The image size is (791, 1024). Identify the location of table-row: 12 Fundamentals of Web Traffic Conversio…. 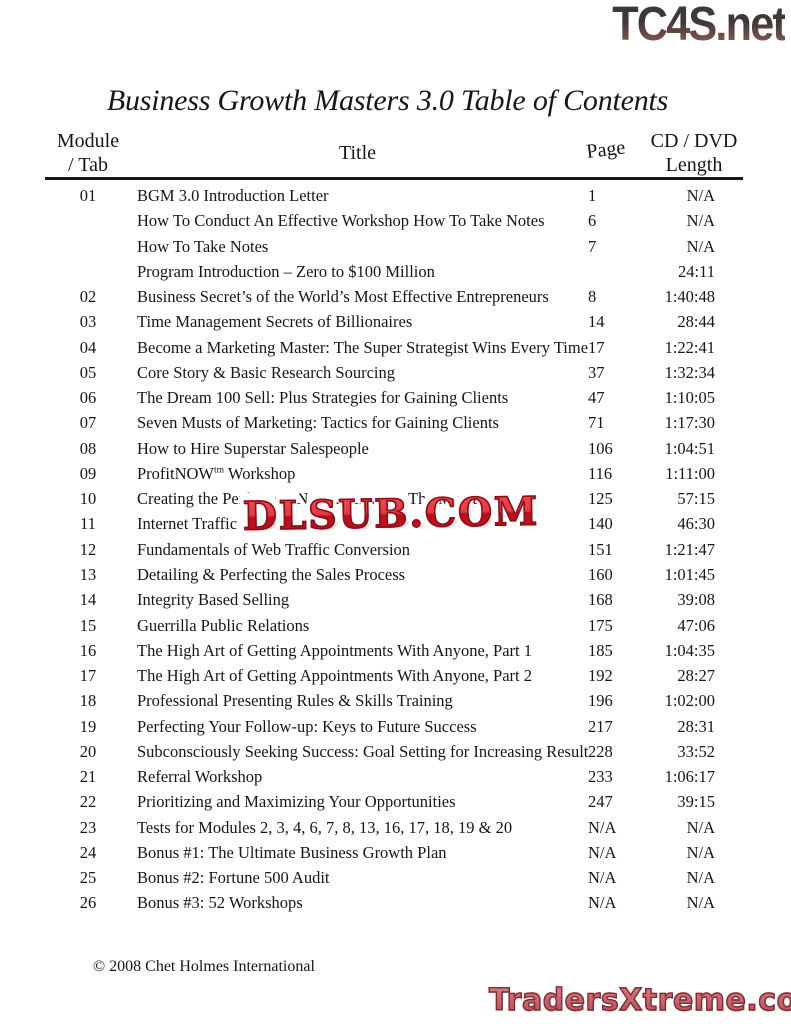
(396, 549).